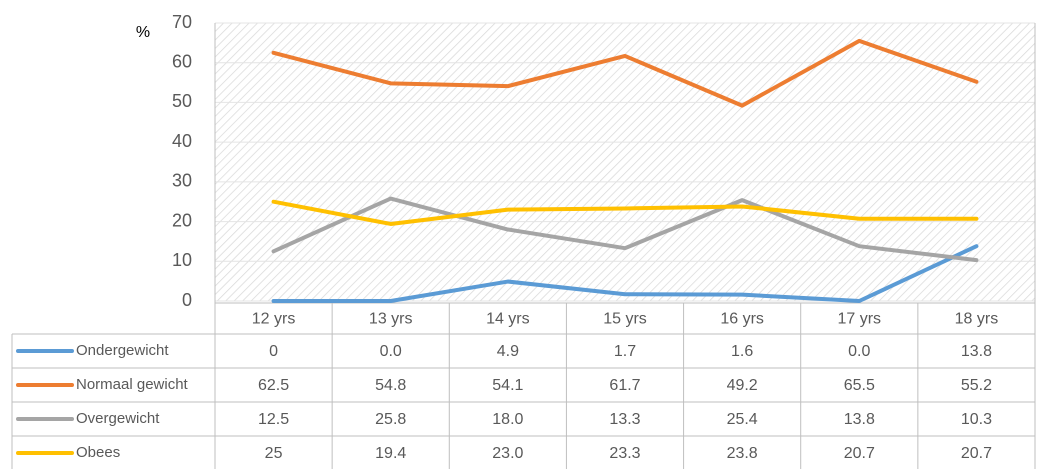  What do you see at coordinates (187, 300) in the screenshot?
I see `y-tick-label: 0` at bounding box center [187, 300].